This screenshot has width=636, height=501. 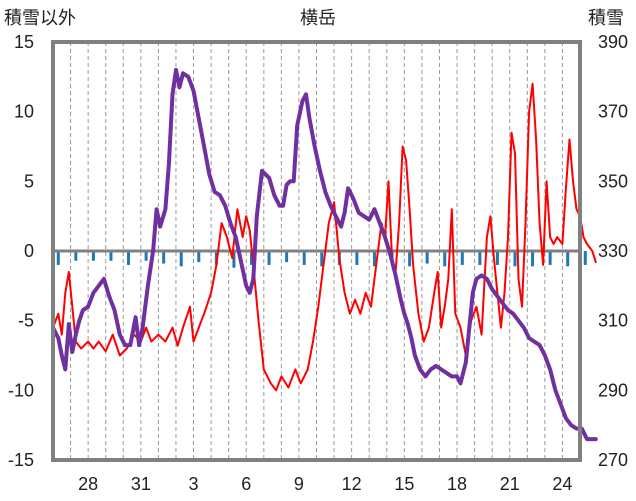 I want to click on right-axis-tick-labels: 390 370 350 330 310 290 270, so click(x=613, y=251).